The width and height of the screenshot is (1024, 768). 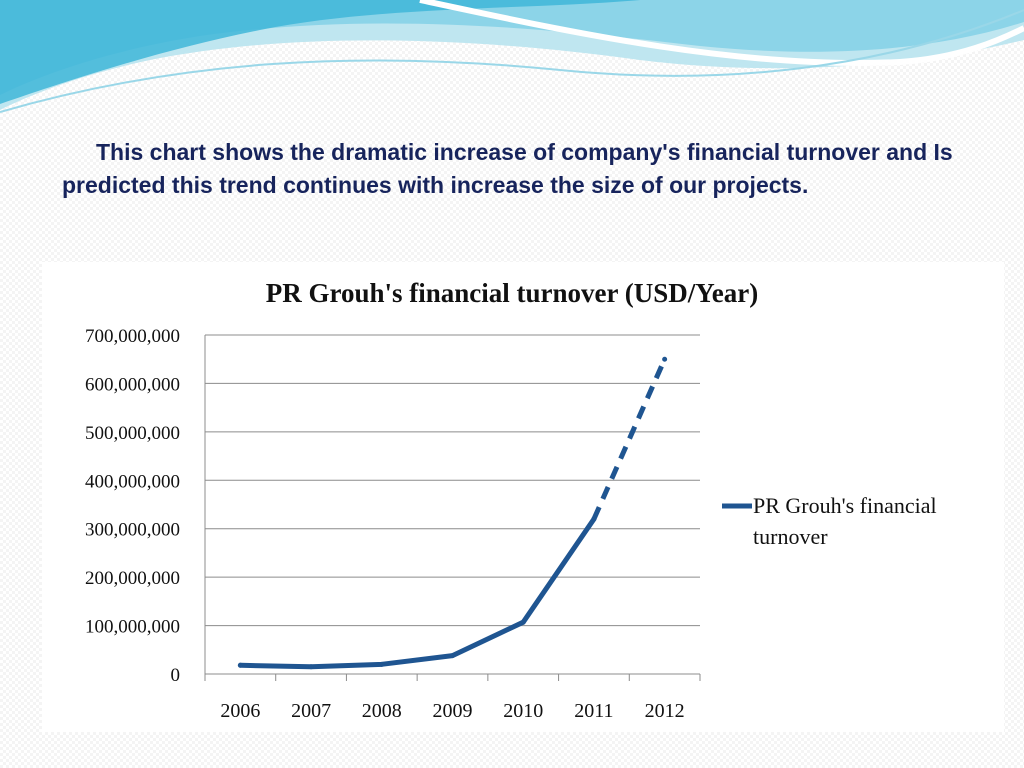 What do you see at coordinates (512, 293) in the screenshot?
I see `chart-title: PR Grouh's financial turnover (USD/Year)` at bounding box center [512, 293].